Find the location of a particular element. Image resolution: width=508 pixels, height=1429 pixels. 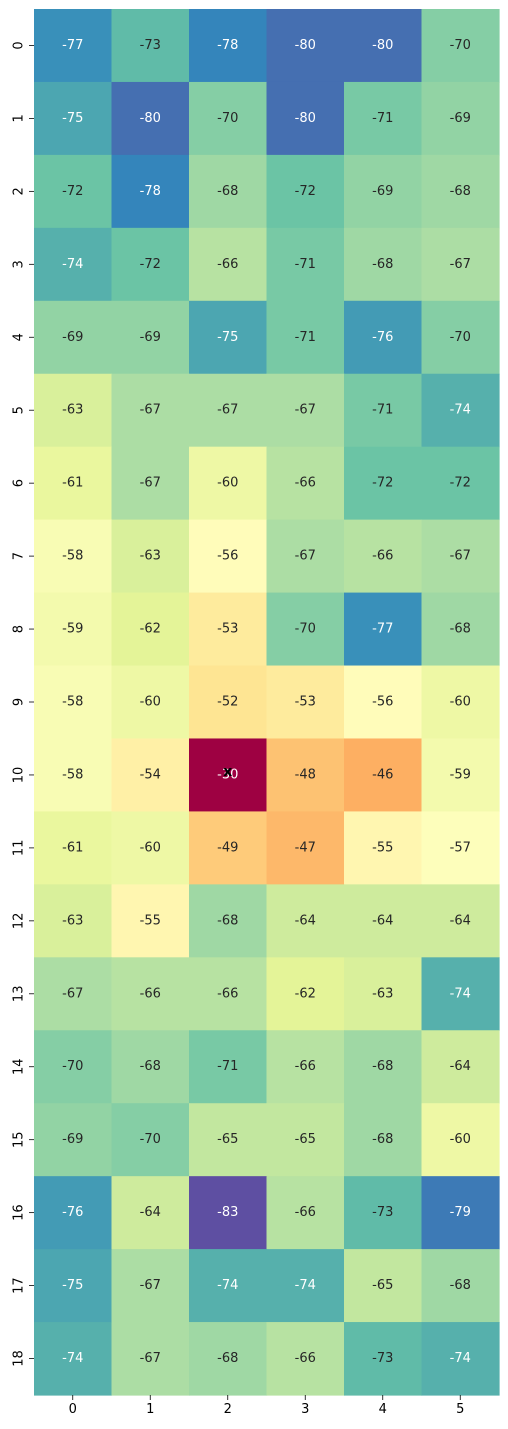

cell-value-label-r12-c2: -68 is located at coordinates (227, 920).